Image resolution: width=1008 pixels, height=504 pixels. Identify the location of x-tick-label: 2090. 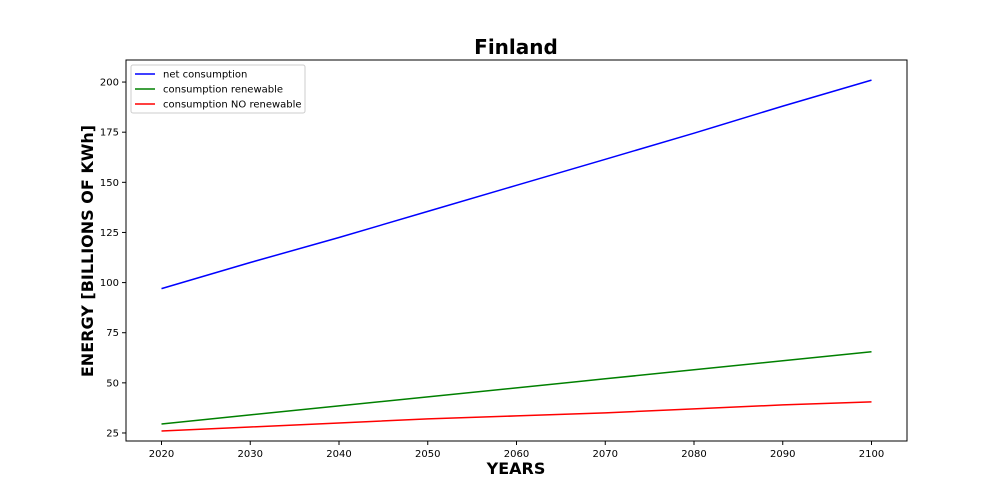
(782, 454).